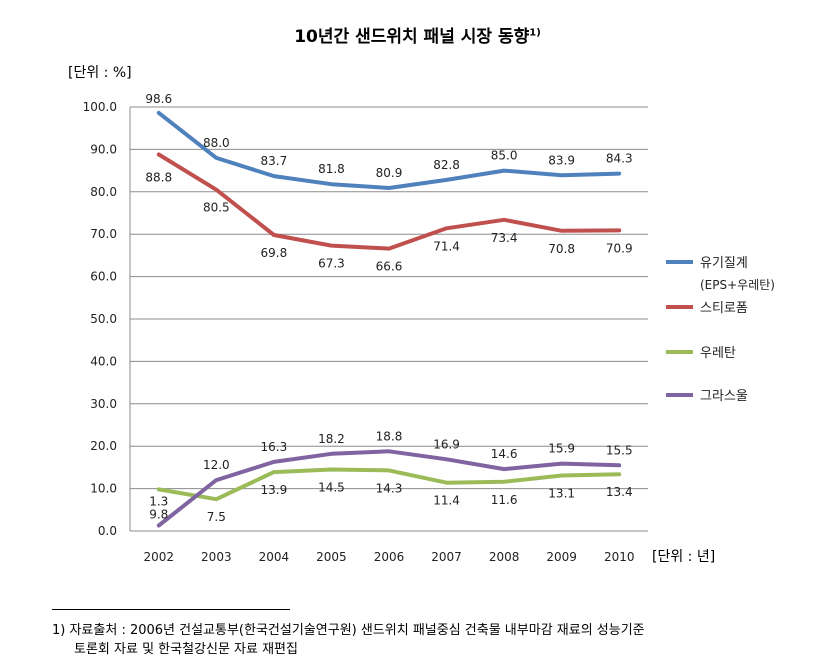 The height and width of the screenshot is (672, 835). Describe the element at coordinates (561, 160) in the screenshot. I see `data-label: 83.9` at that location.